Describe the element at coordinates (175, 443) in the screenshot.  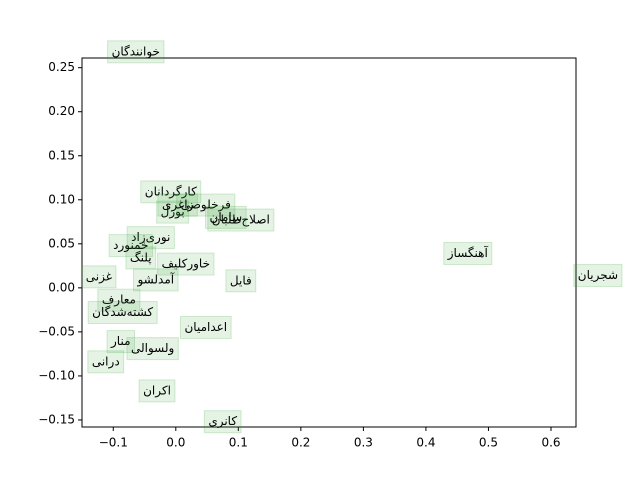
I see `x-tick-label: 0.0` at that location.